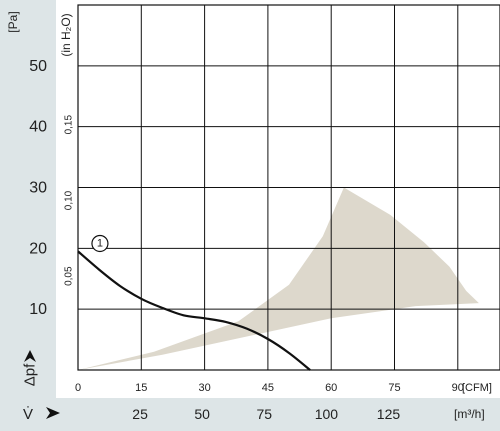  What do you see at coordinates (69, 125) in the screenshot?
I see `y-tick-label-inh2o: 0,15` at bounding box center [69, 125].